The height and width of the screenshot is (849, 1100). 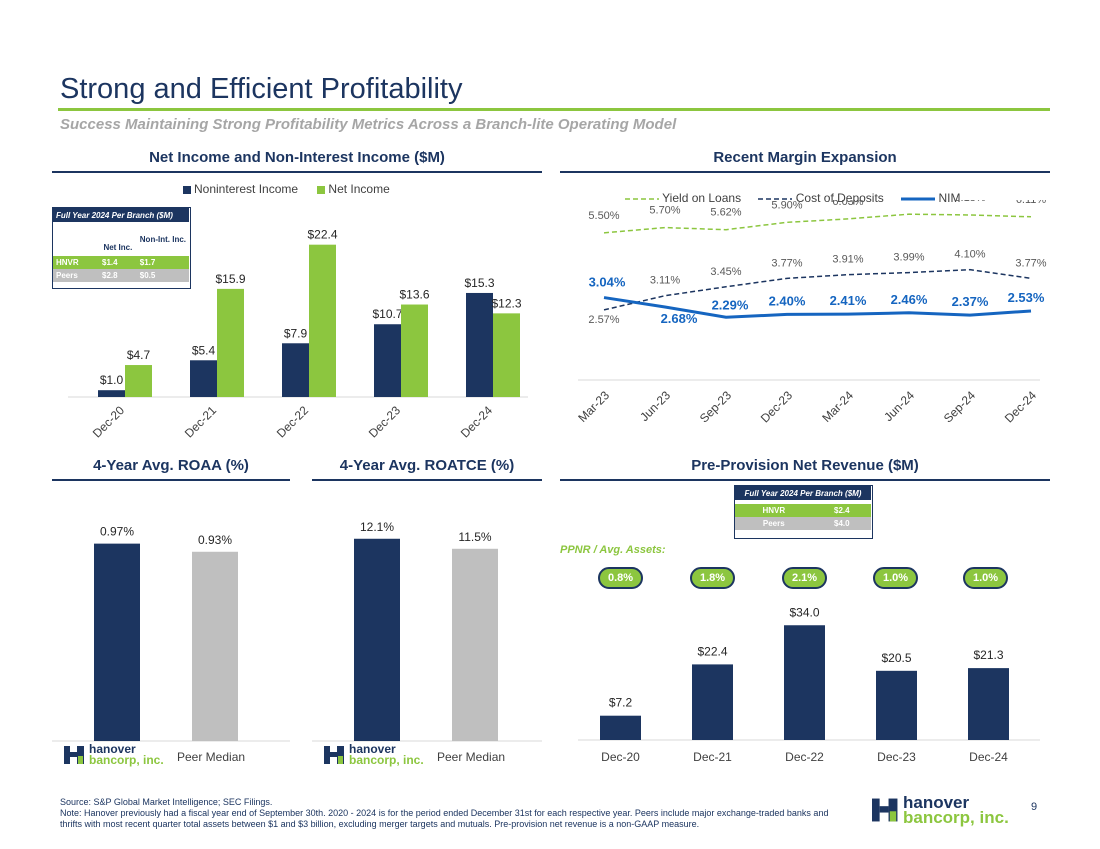 I want to click on legend-swatch-net-income, so click(x=321, y=189).